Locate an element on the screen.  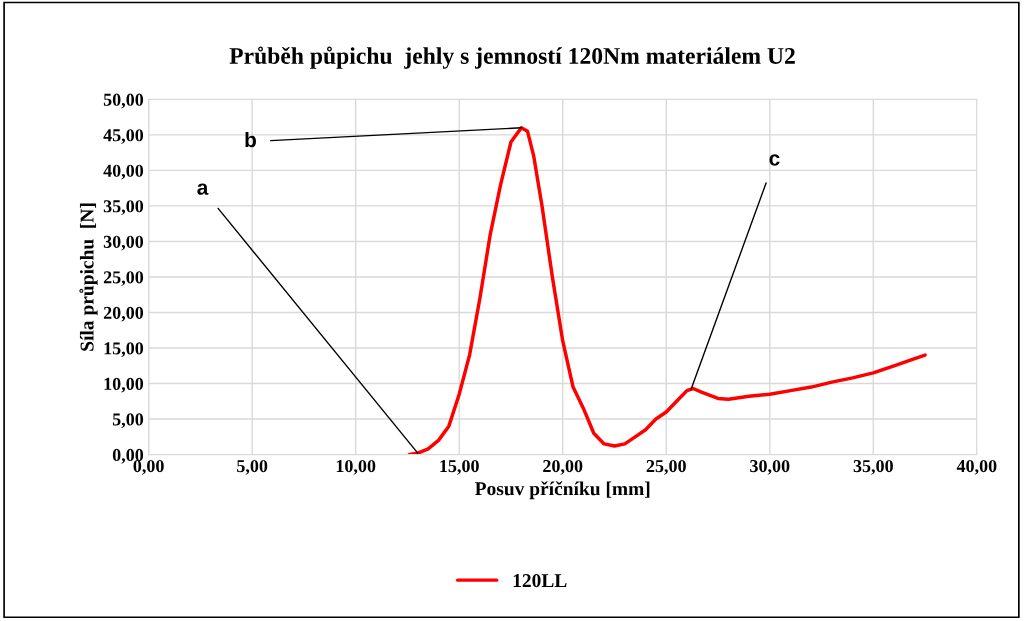
x-tick-label: 15,00 is located at coordinates (459, 467).